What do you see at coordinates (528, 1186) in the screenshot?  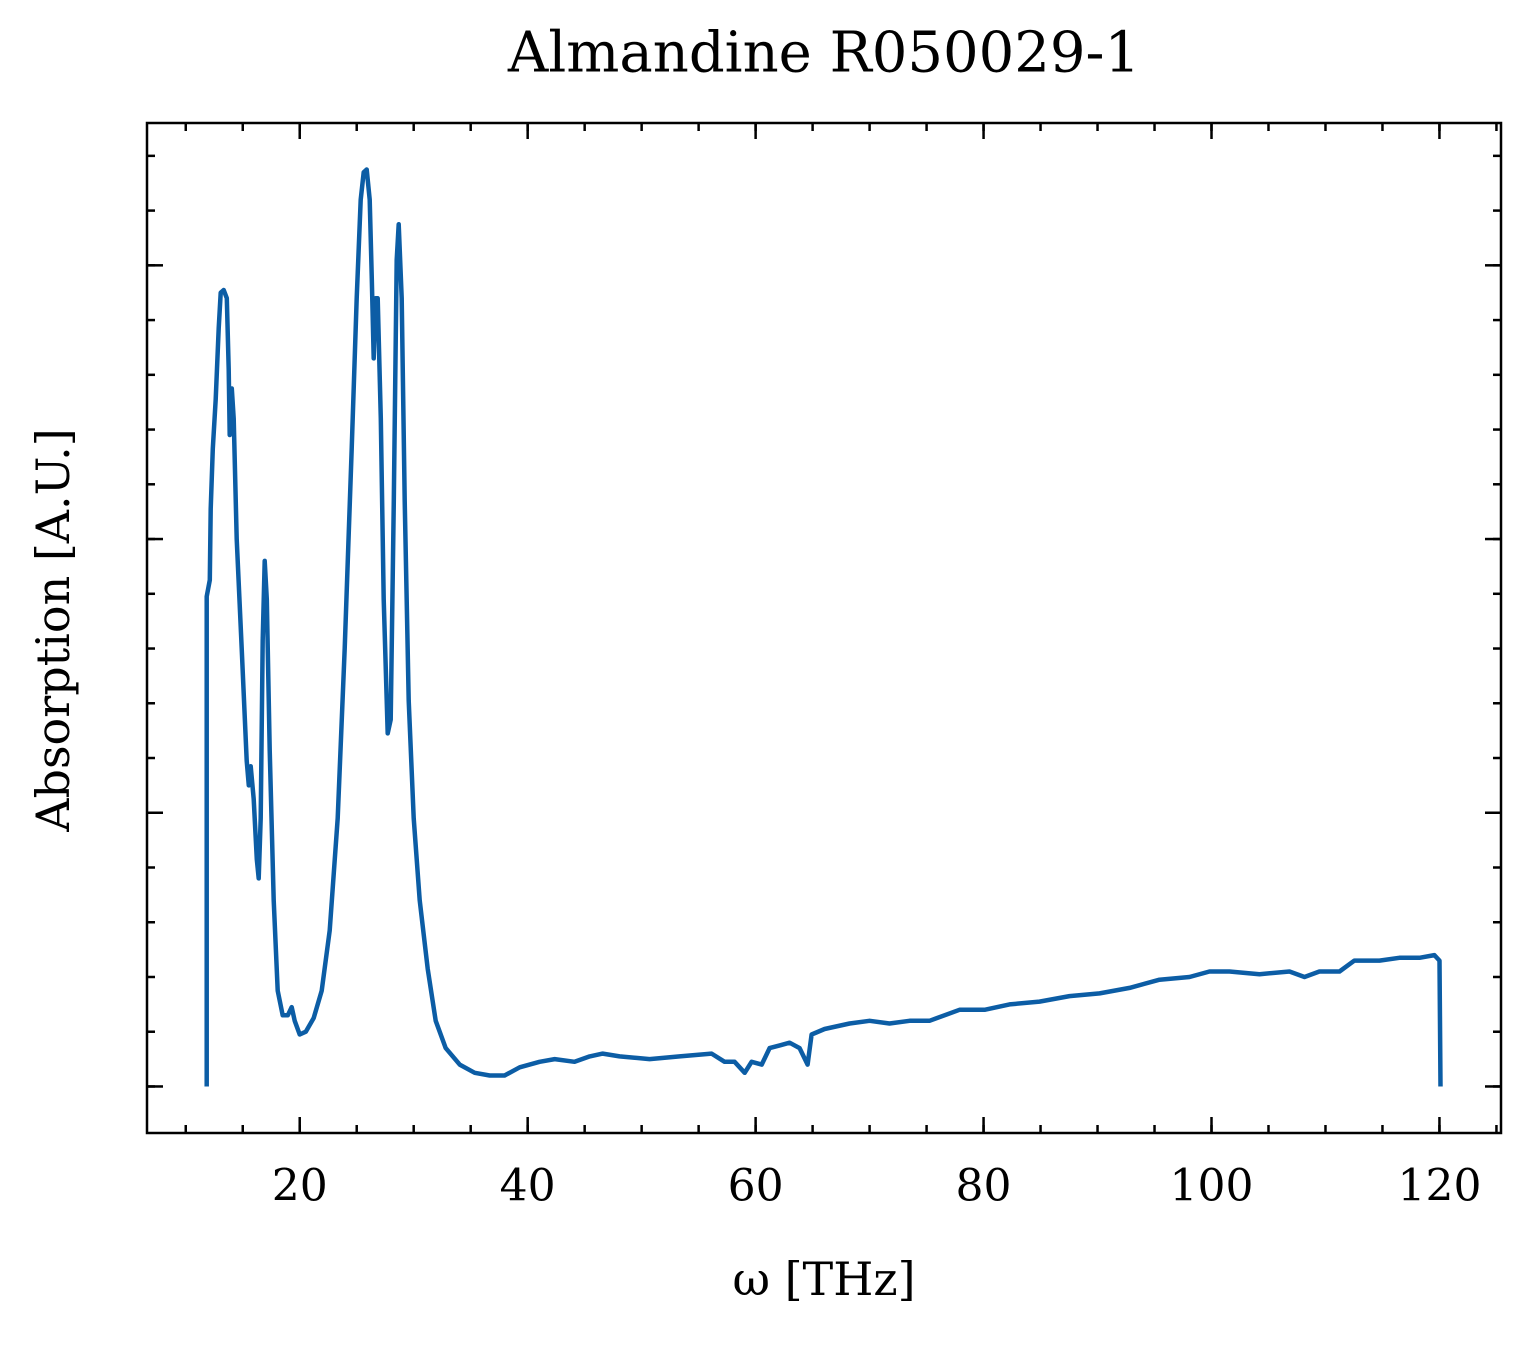 I see `x-tick-label: 40` at bounding box center [528, 1186].